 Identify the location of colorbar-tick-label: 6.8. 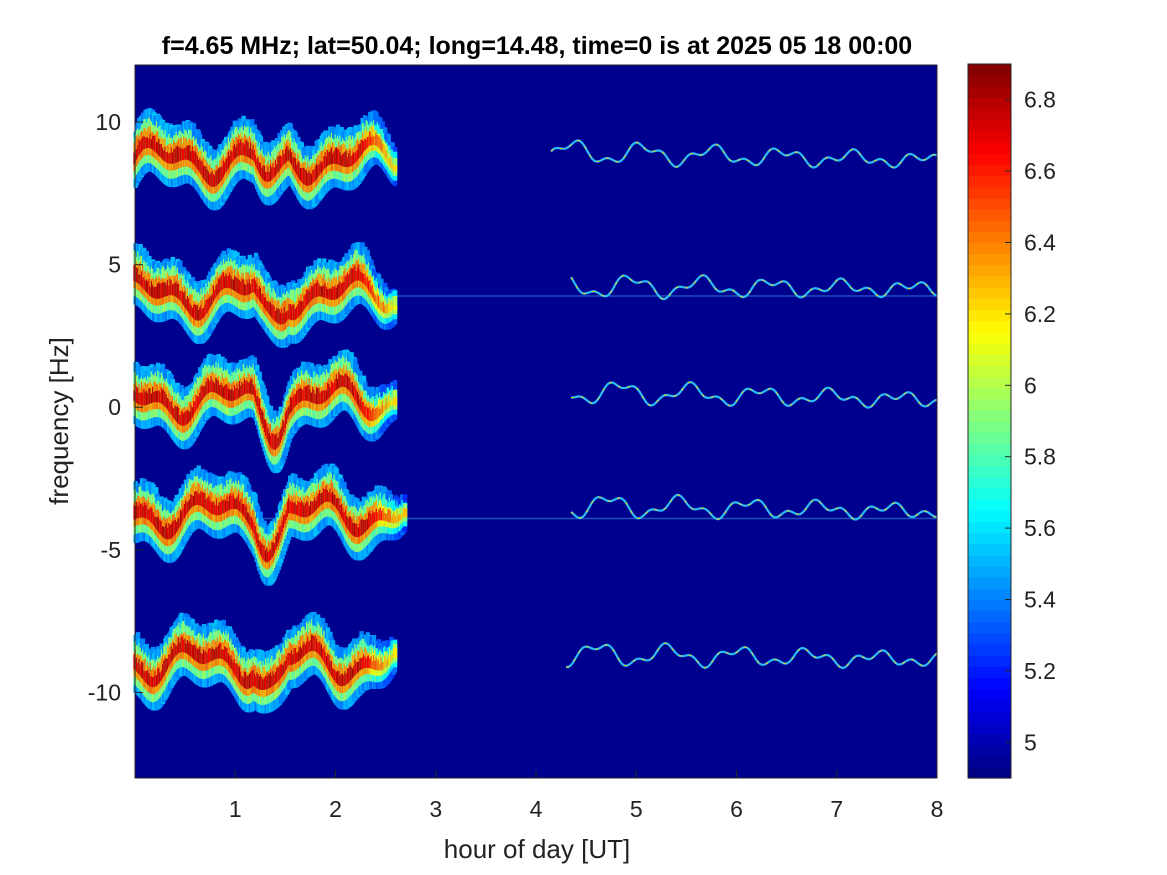
(1040, 100).